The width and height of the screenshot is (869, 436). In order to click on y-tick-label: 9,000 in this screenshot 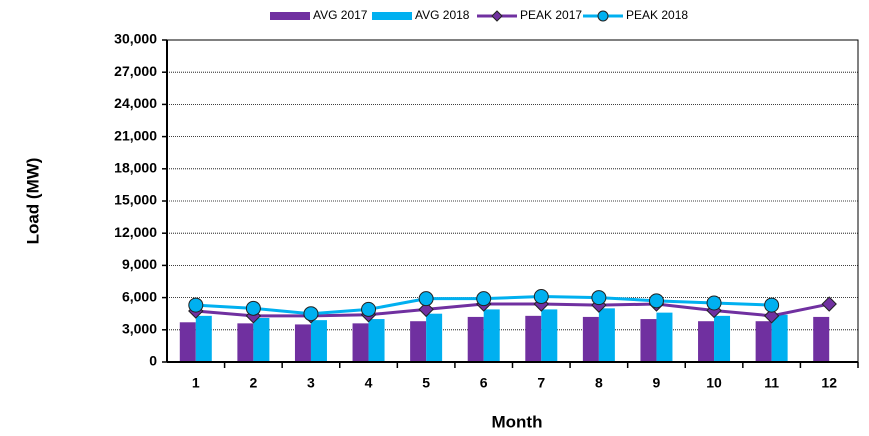, I will do `click(139, 264)`.